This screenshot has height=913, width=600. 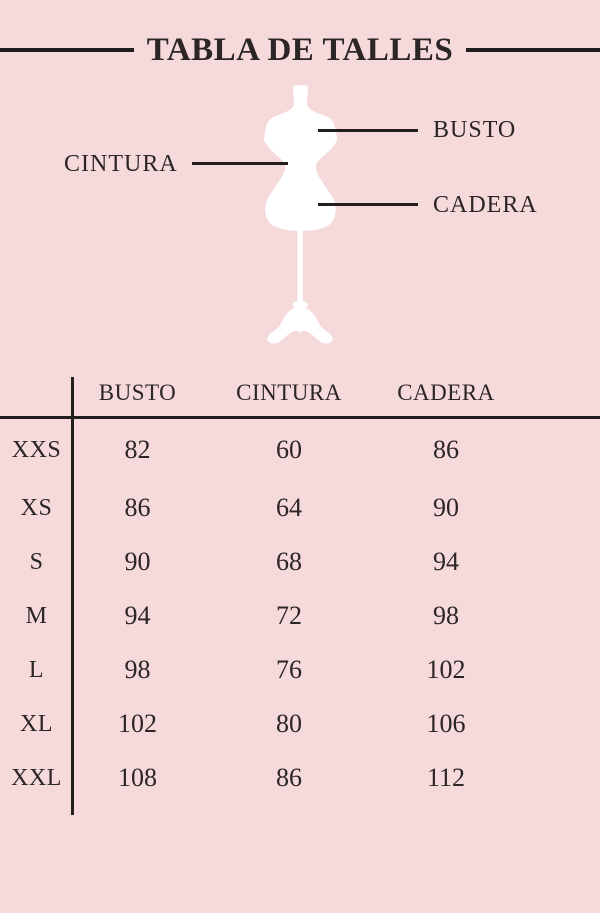 What do you see at coordinates (36, 723) in the screenshot?
I see `size-cell: XL` at bounding box center [36, 723].